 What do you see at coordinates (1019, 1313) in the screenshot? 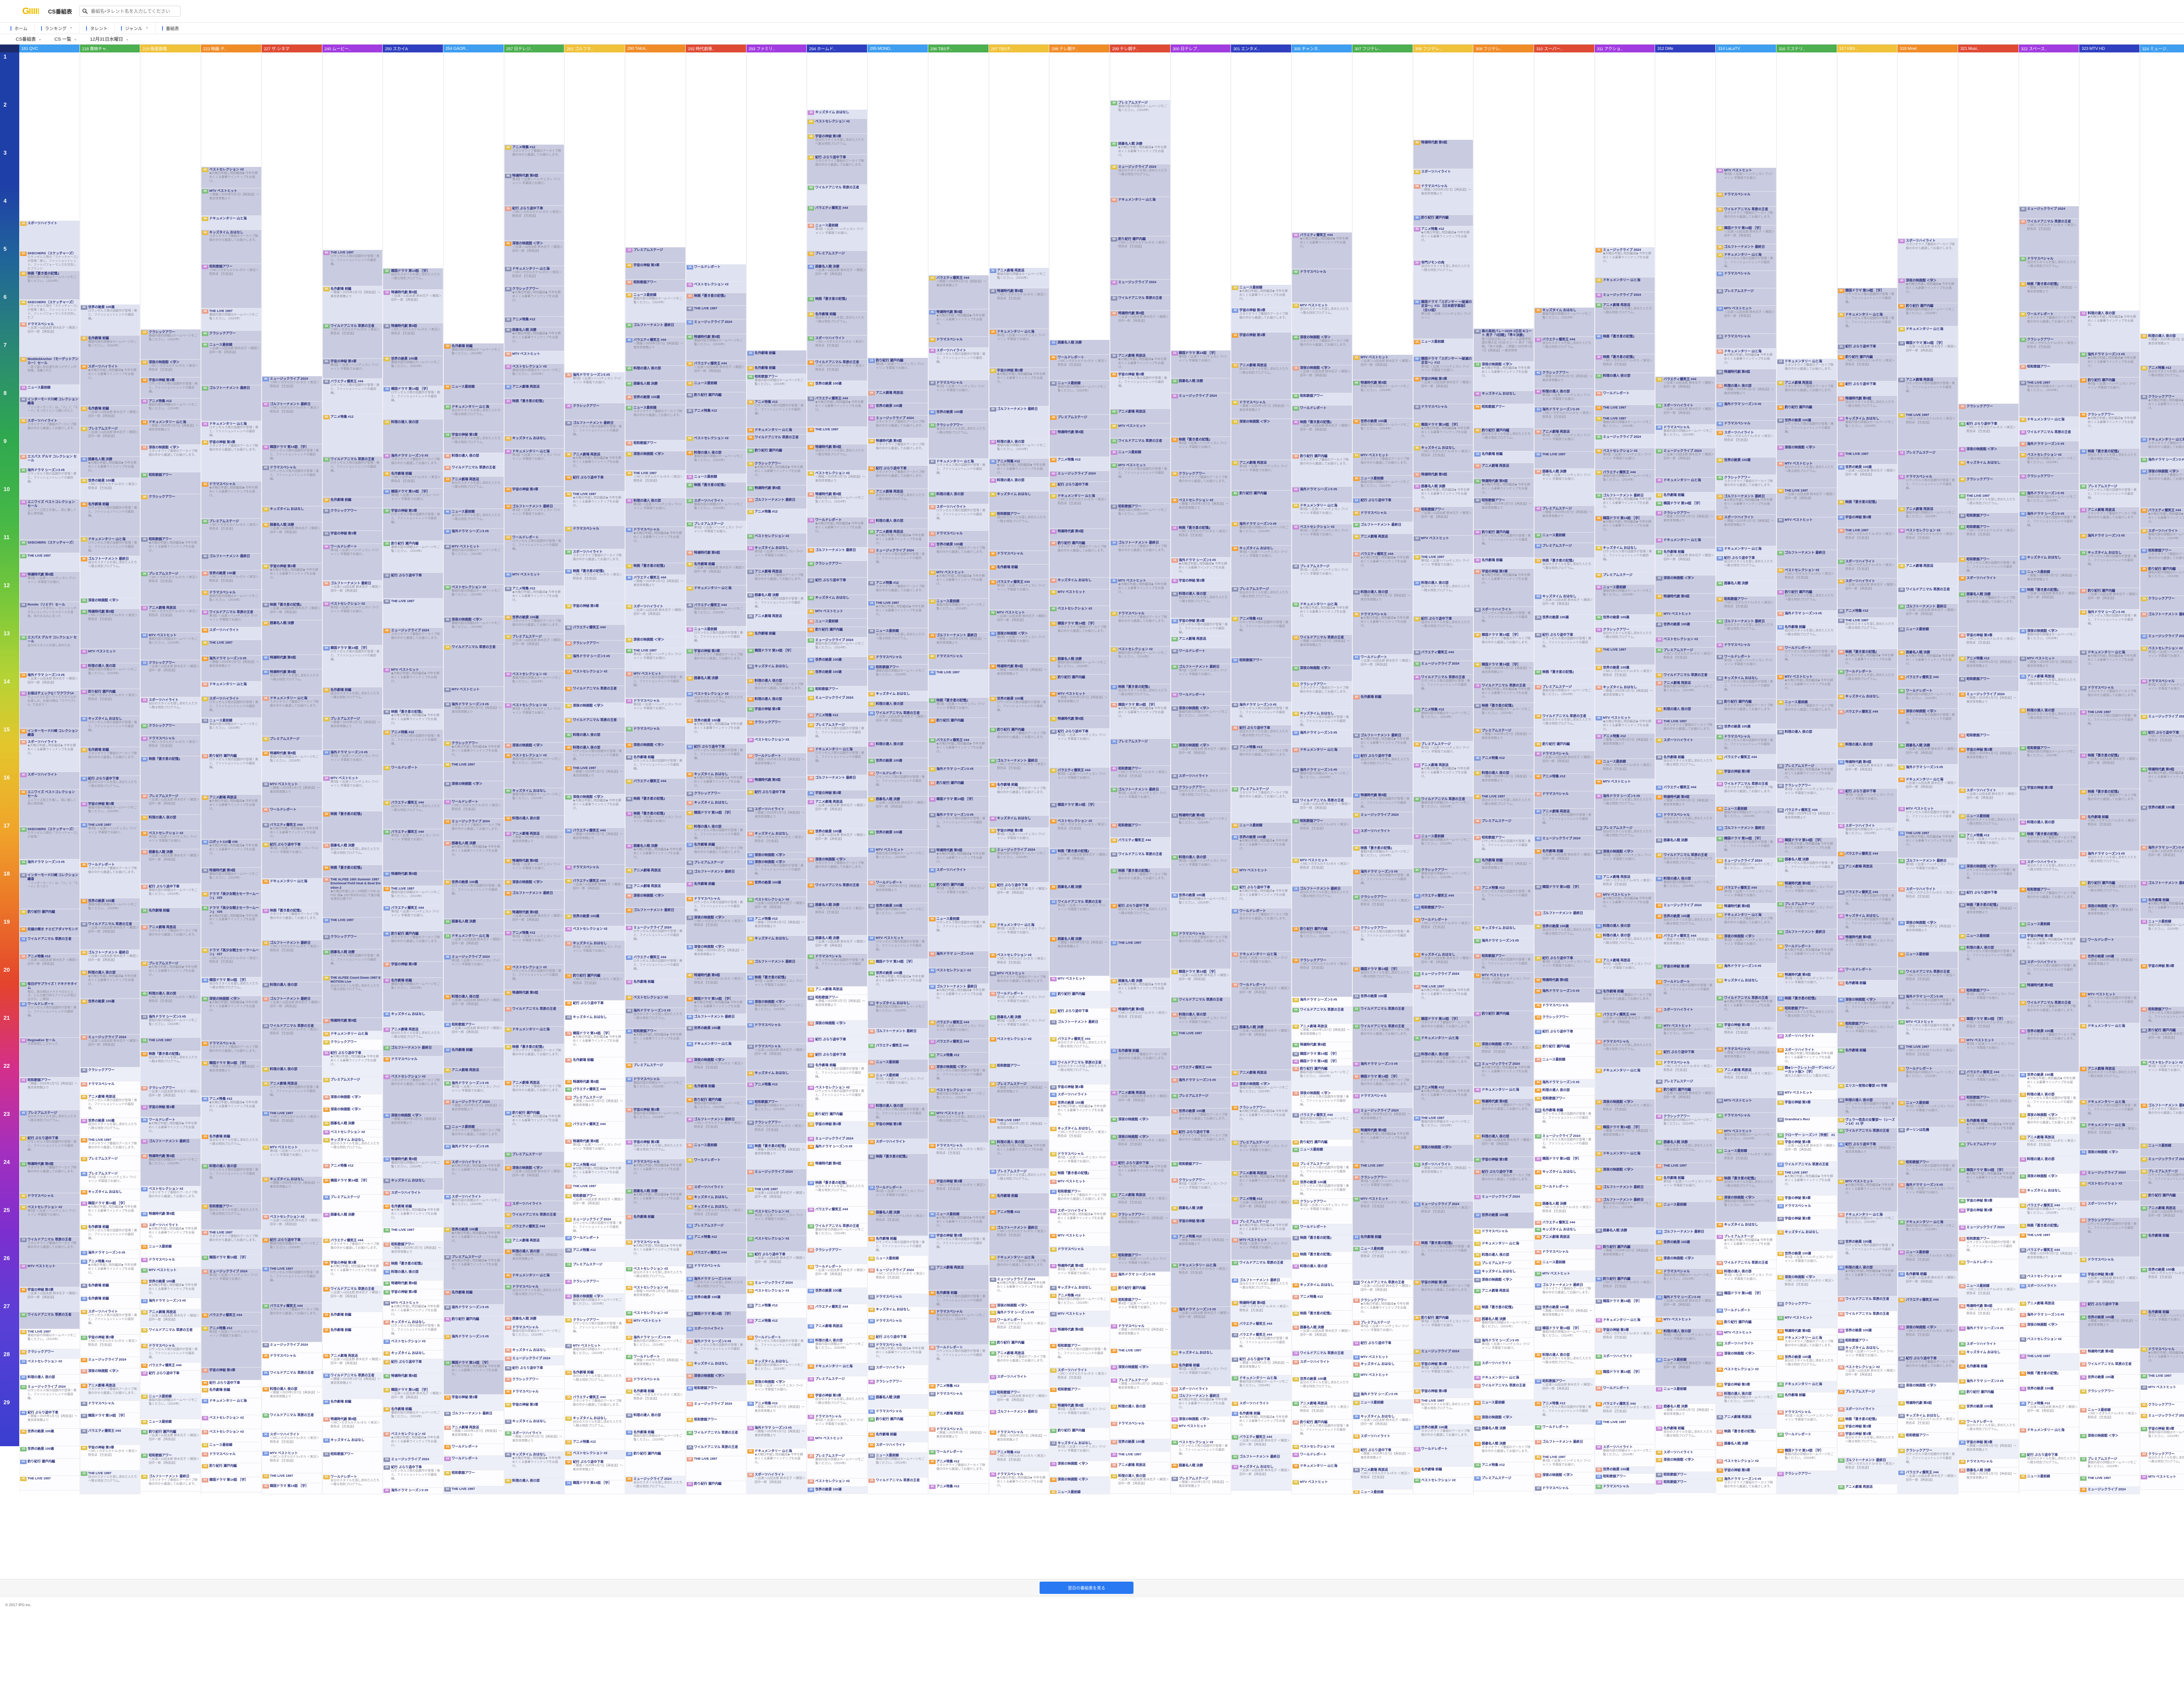
I see `program-cell: 15 海外ドラマ シーズン3 #5` at bounding box center [1019, 1313].